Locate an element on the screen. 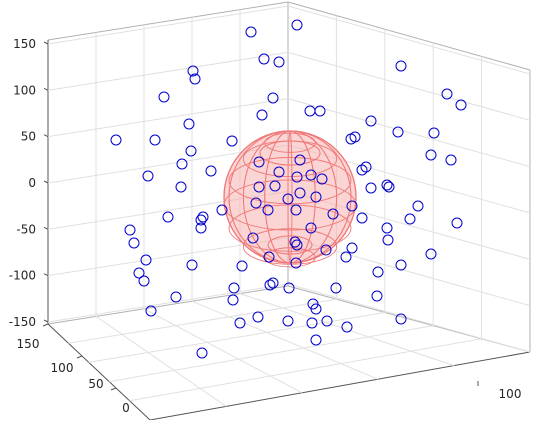 The height and width of the screenshot is (425, 560). z-tick-label: 50 is located at coordinates (28, 137).